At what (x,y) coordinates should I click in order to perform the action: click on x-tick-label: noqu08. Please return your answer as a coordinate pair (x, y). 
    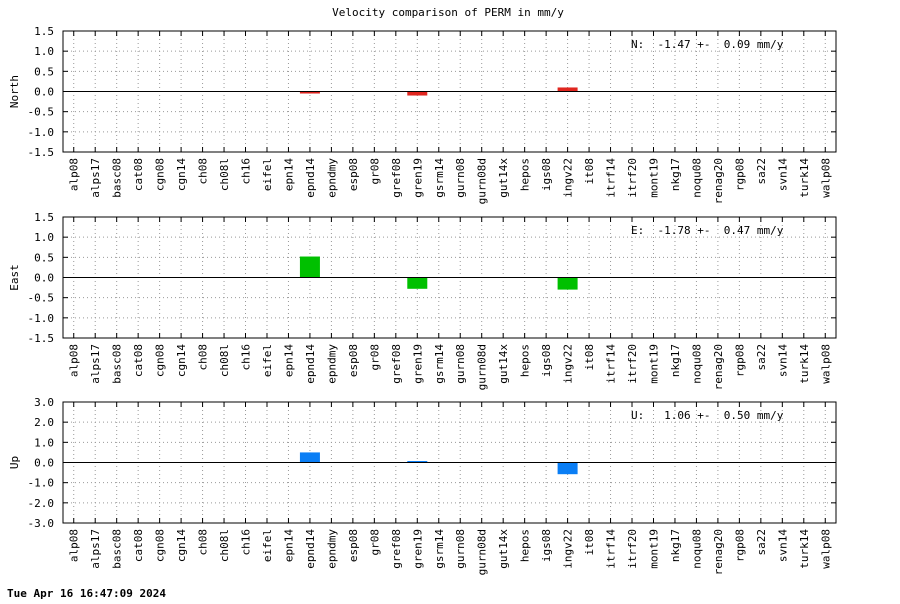
    Looking at the image, I should click on (696, 549).